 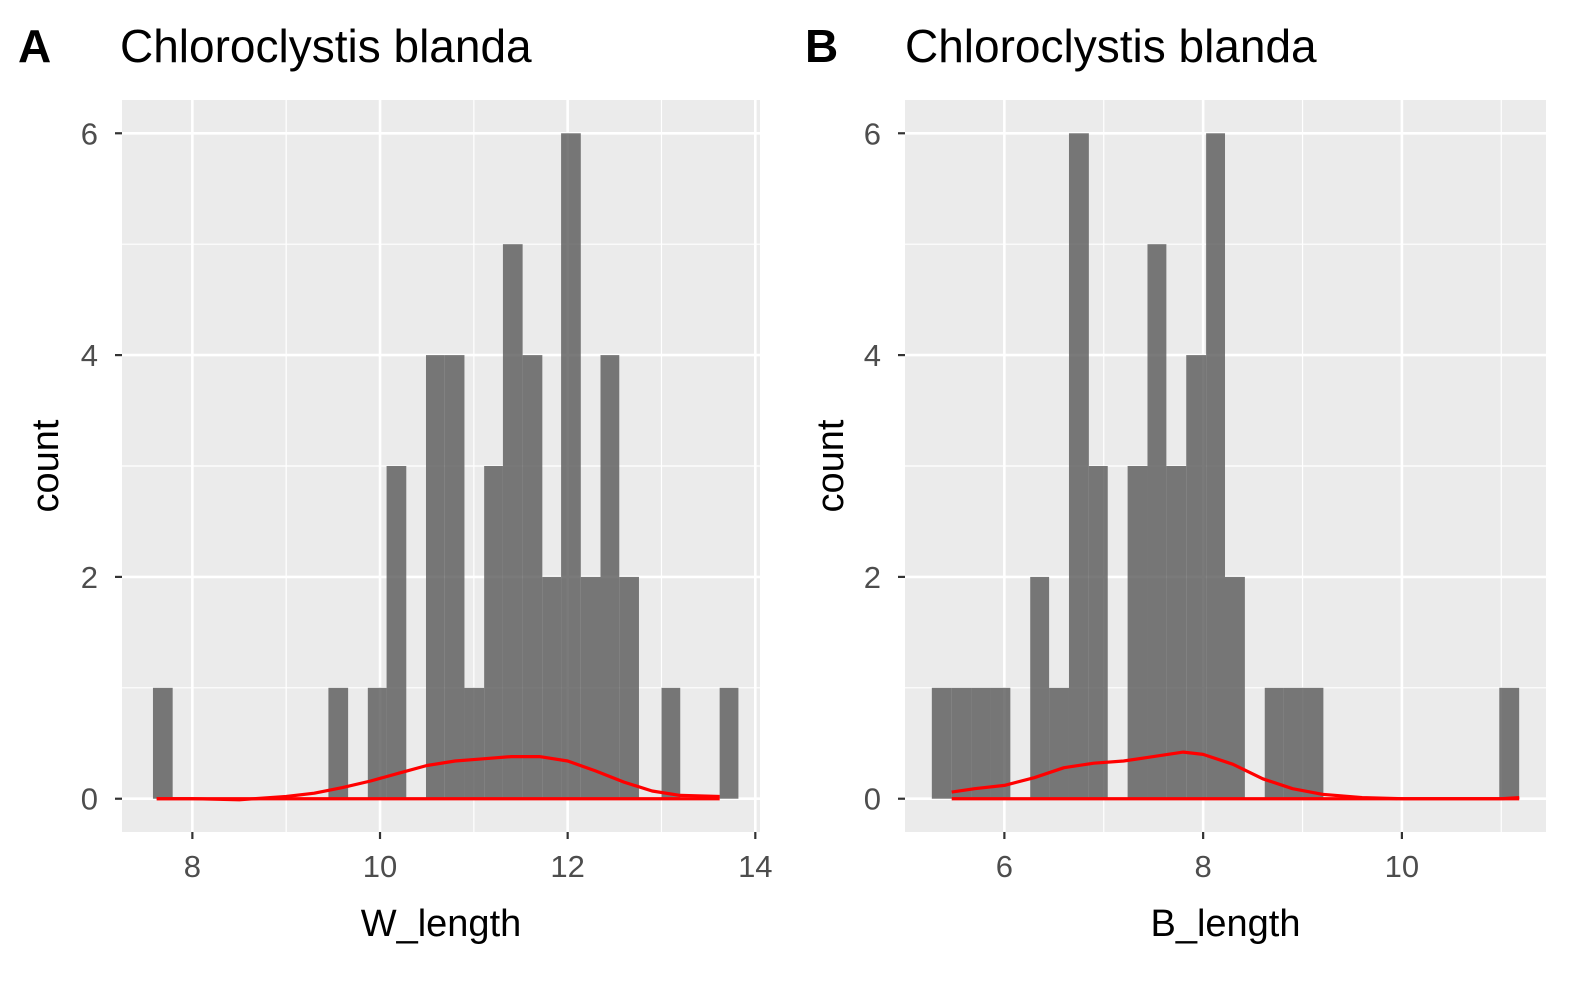 I want to click on x-tick-label: 12, so click(x=567, y=866).